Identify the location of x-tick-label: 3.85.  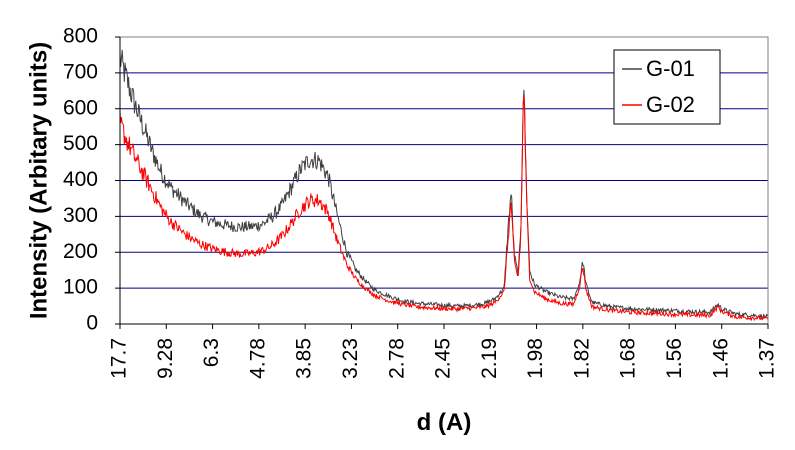
(304, 358).